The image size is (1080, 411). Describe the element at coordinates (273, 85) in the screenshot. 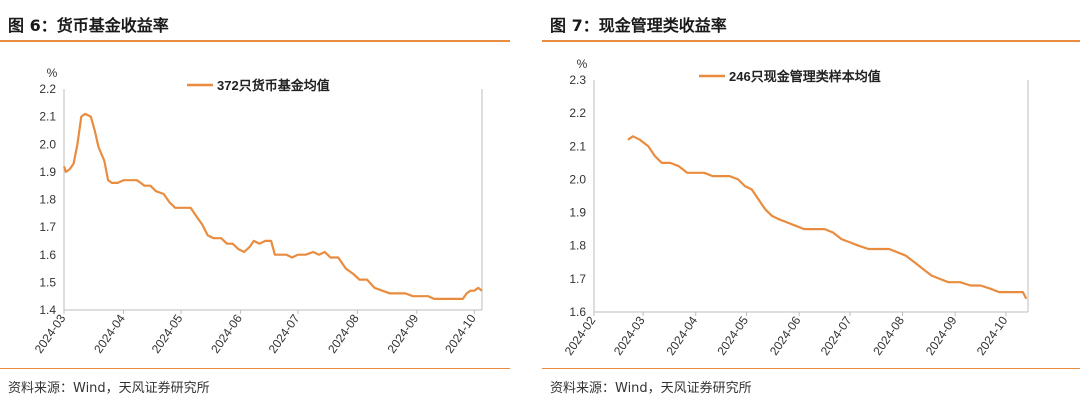

I see `legend-label: 372只货币基金均值` at that location.